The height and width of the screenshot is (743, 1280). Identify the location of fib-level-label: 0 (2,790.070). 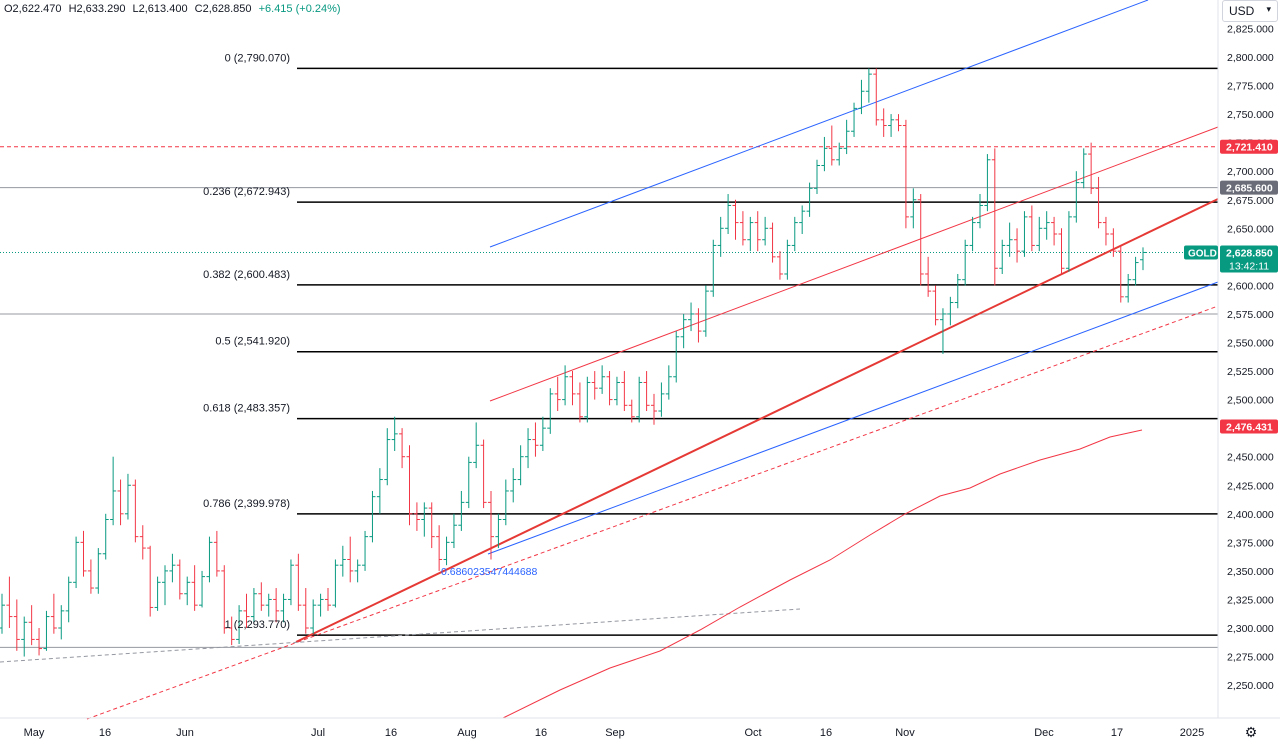
(257, 58).